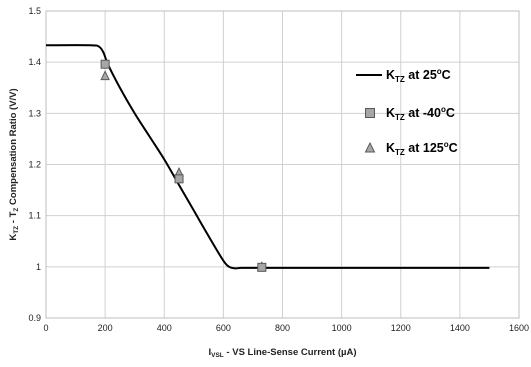  Describe the element at coordinates (370, 147) in the screenshot. I see `legend-marker-125c` at that location.